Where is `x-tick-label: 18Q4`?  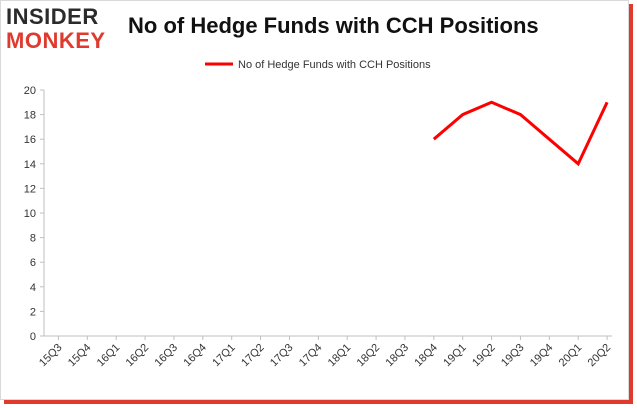 x-tick-label: 18Q4 is located at coordinates (426, 356).